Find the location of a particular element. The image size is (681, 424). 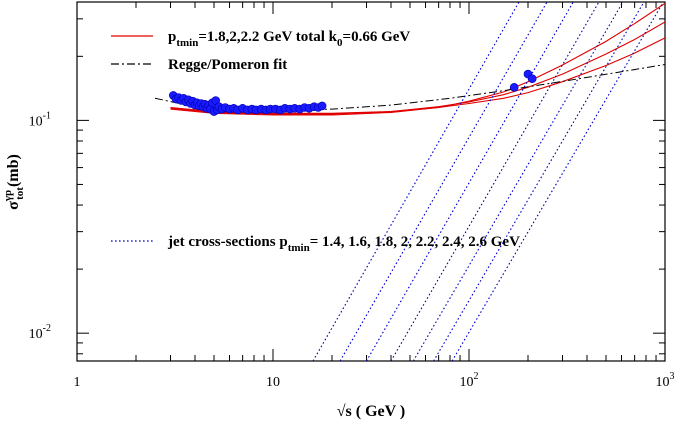

y-axis-title: σγptot(mb) is located at coordinates (14, 182).